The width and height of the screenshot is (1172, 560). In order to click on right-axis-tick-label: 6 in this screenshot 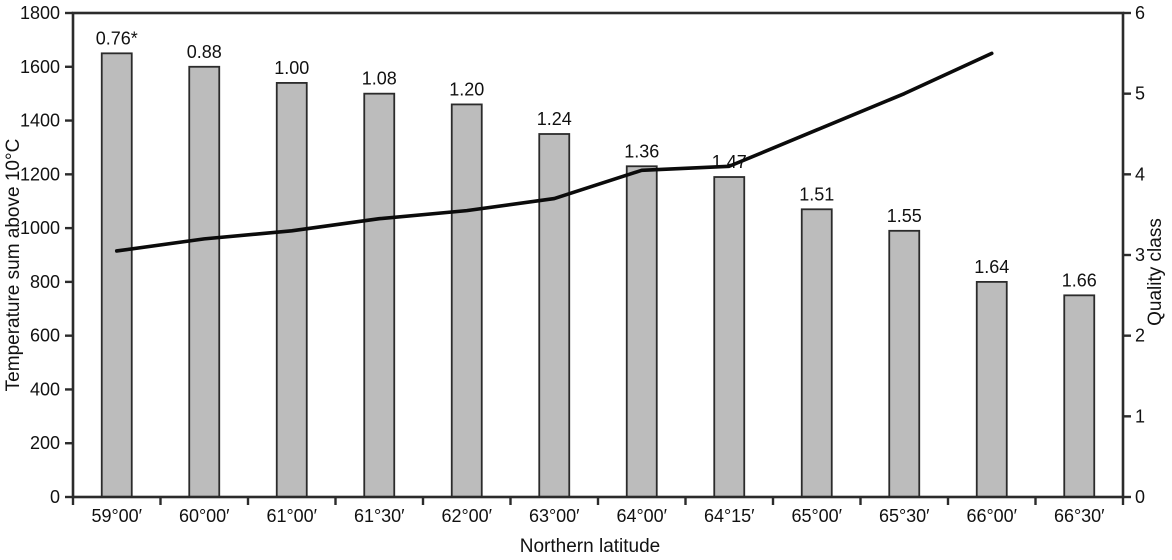, I will do `click(1140, 13)`.